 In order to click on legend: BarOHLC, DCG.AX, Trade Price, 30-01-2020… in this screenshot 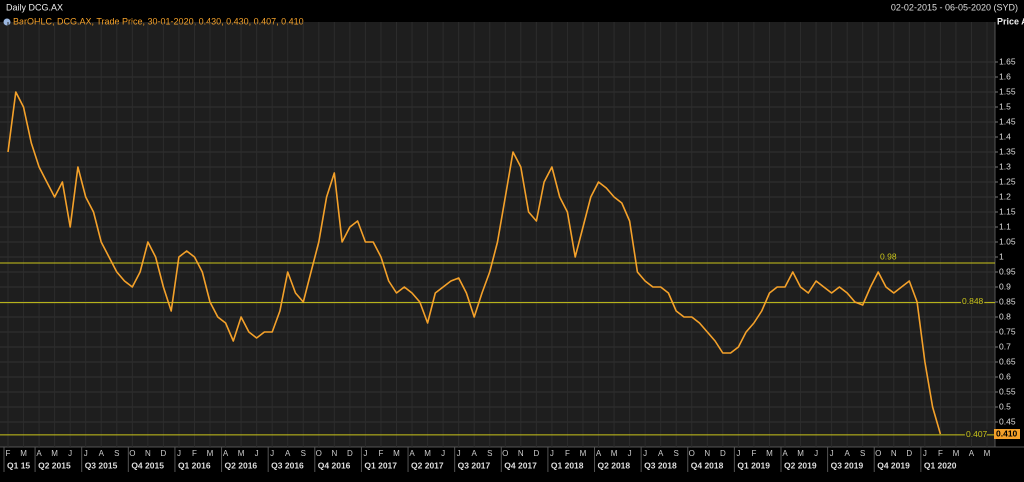, I will do `click(158, 21)`.